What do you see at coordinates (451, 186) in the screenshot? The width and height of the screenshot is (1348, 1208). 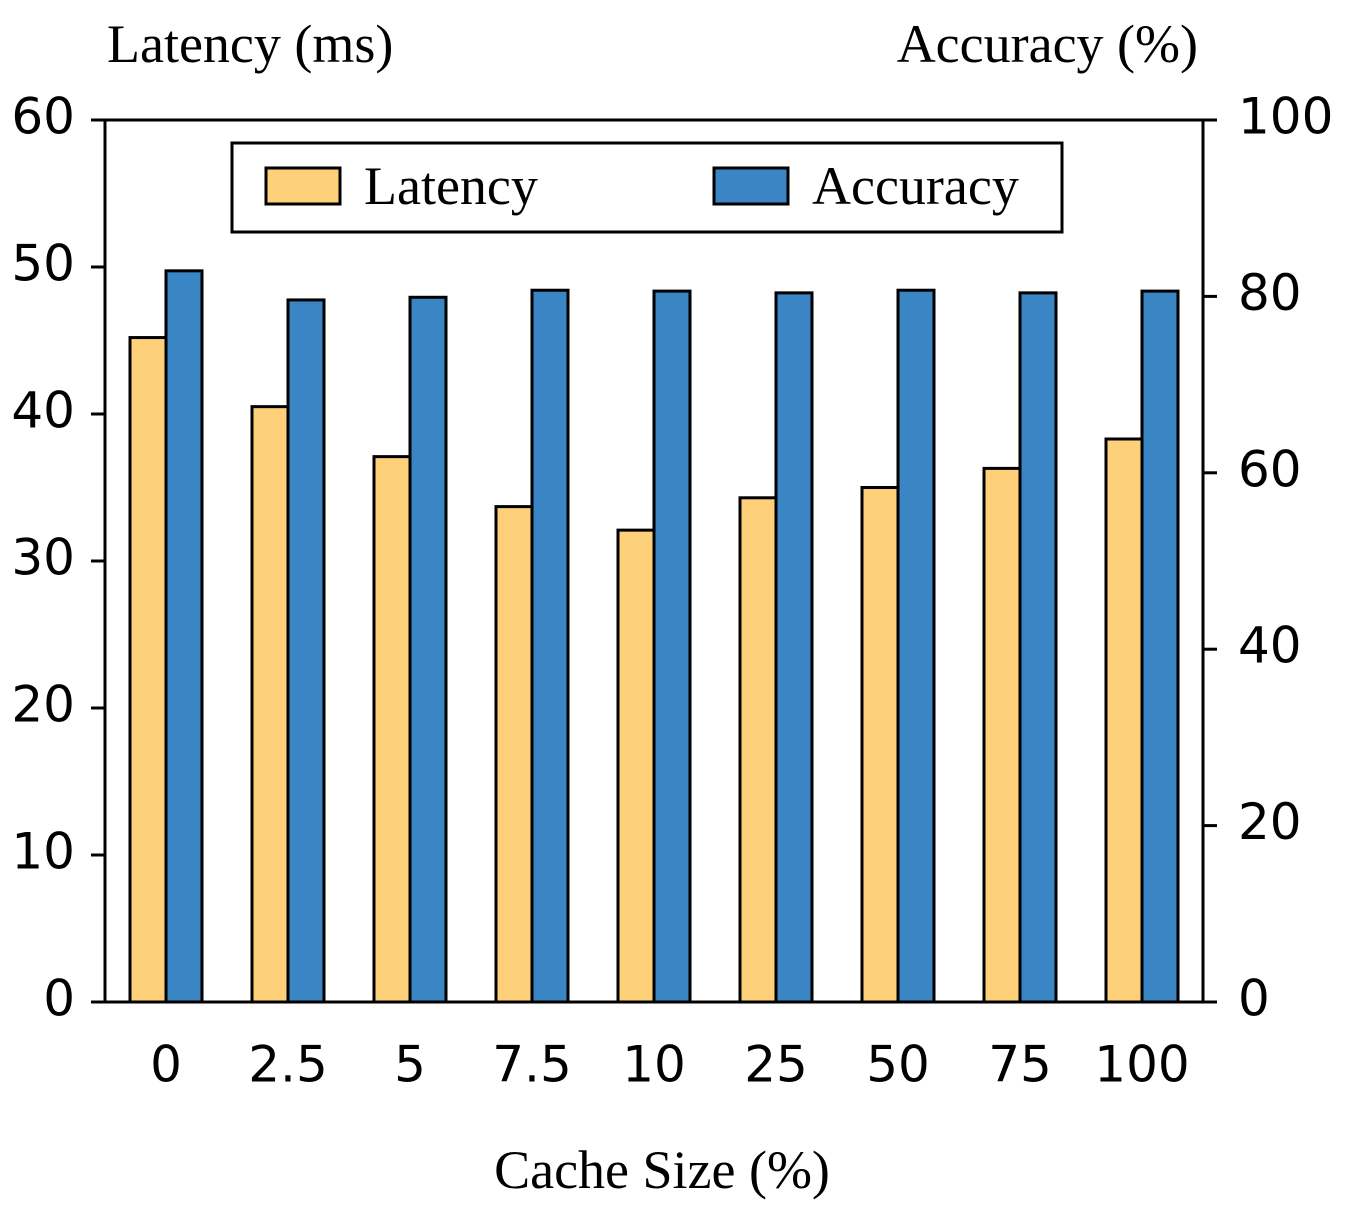 I see `legend-label: Latency` at bounding box center [451, 186].